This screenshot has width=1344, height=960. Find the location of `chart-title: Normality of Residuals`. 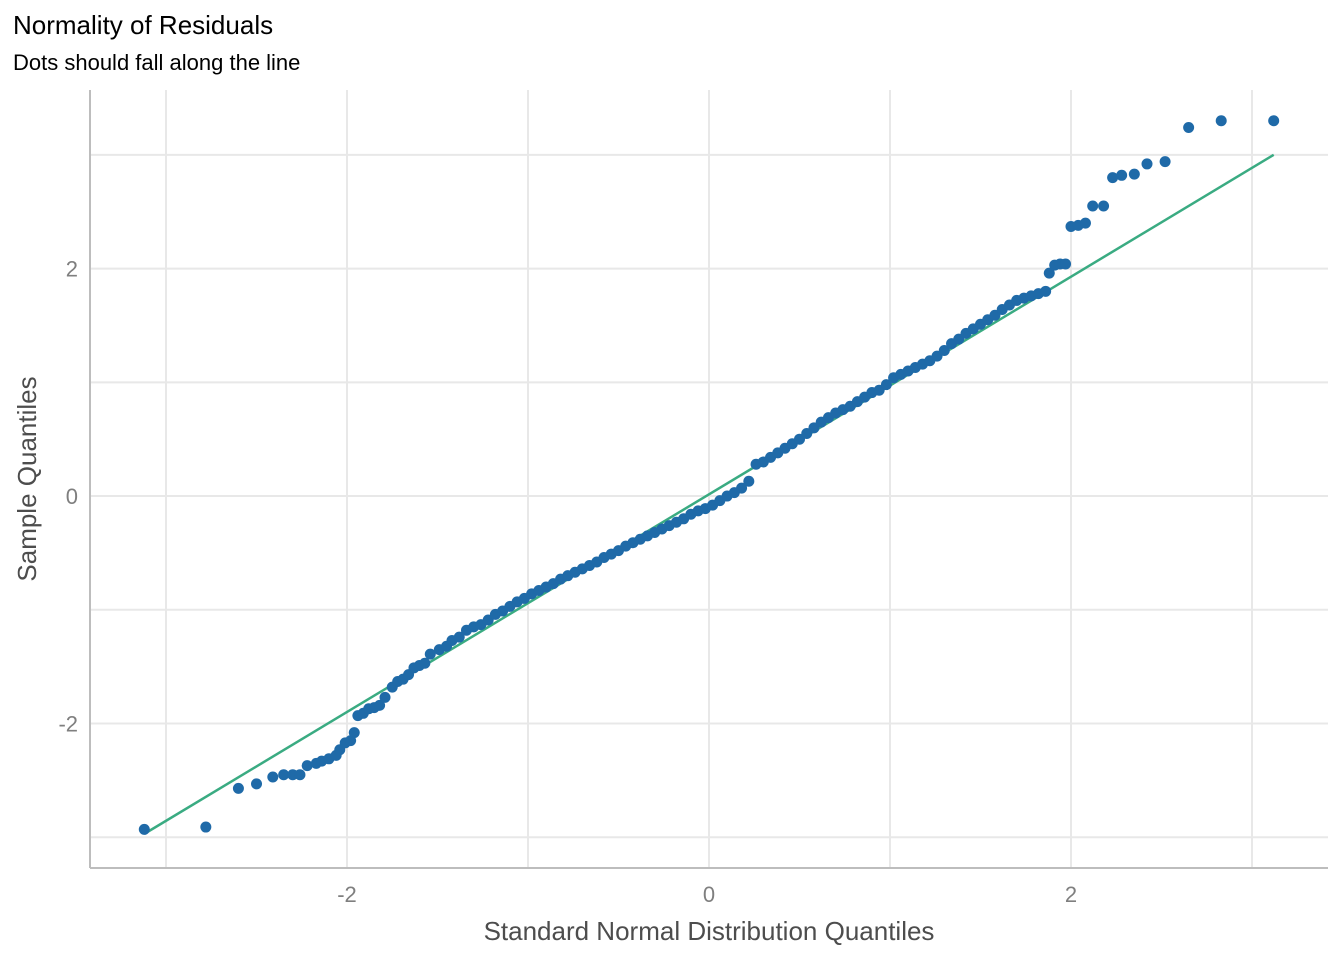

chart-title: Normality of Residuals is located at coordinates (143, 25).